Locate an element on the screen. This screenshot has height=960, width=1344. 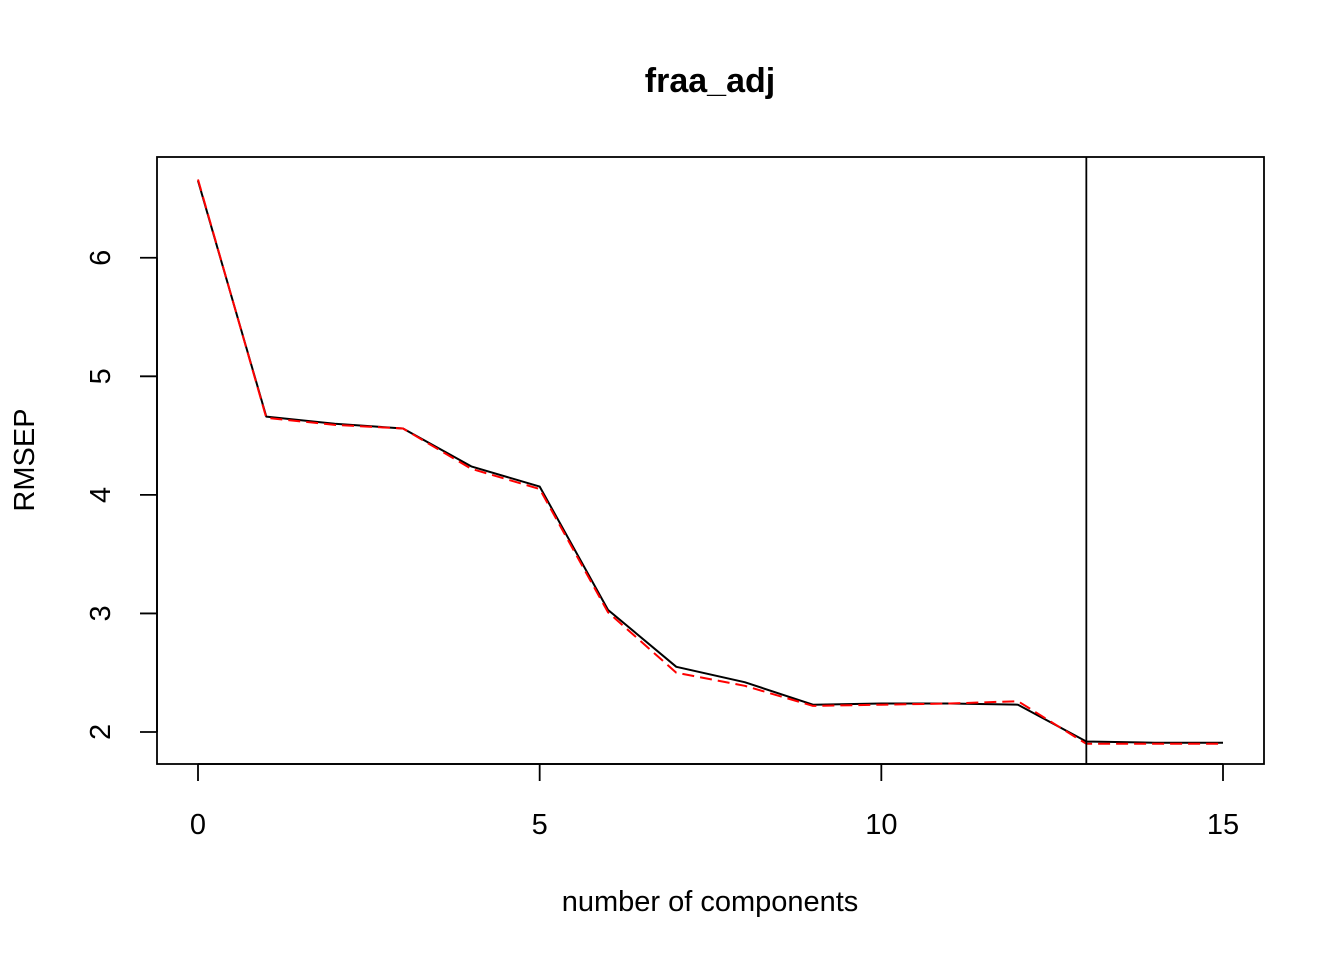
y-axis-label: RMSEP is located at coordinates (25, 459).